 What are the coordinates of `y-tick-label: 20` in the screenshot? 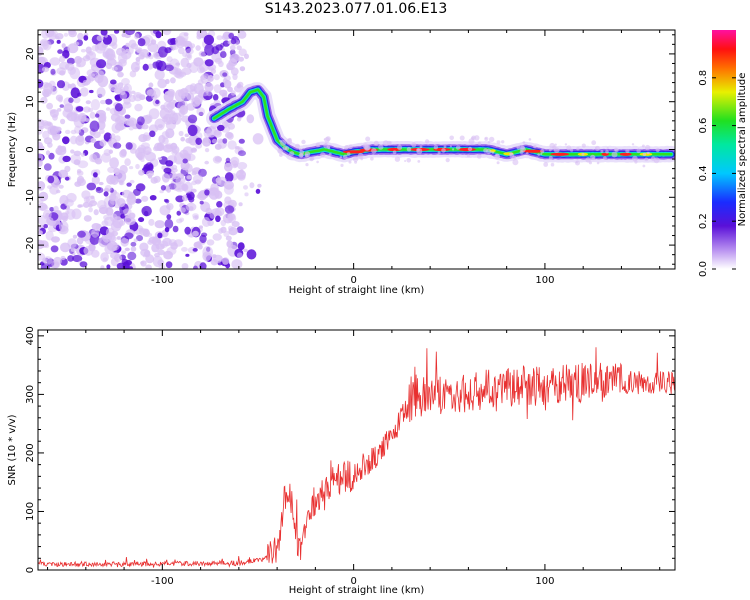 It's located at (30, 54).